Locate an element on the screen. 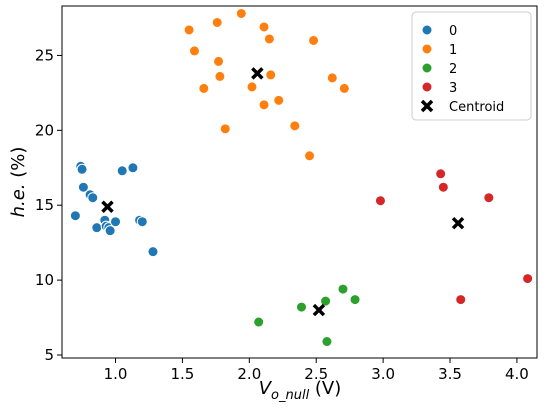 The image size is (550, 409). legend-label: 2 is located at coordinates (453, 69).